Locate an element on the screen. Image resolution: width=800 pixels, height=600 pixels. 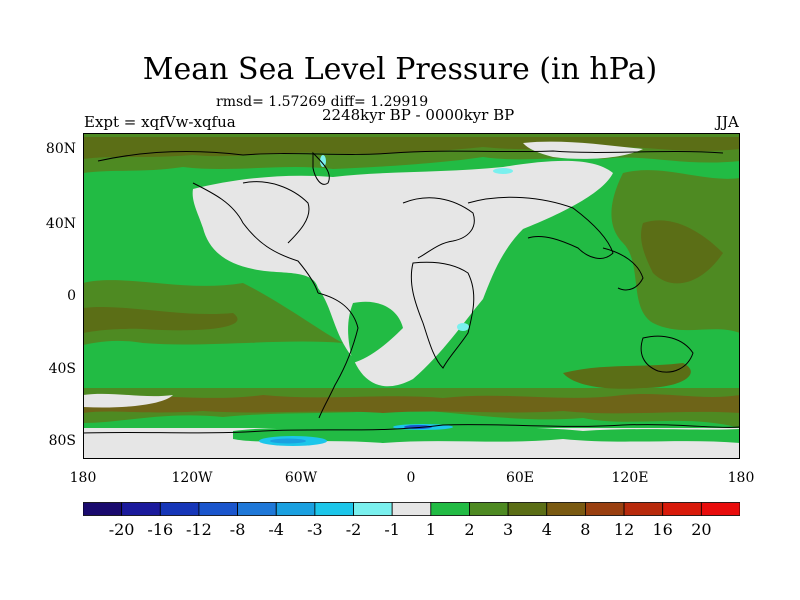
lon-label-120w: 120W is located at coordinates (192, 478).